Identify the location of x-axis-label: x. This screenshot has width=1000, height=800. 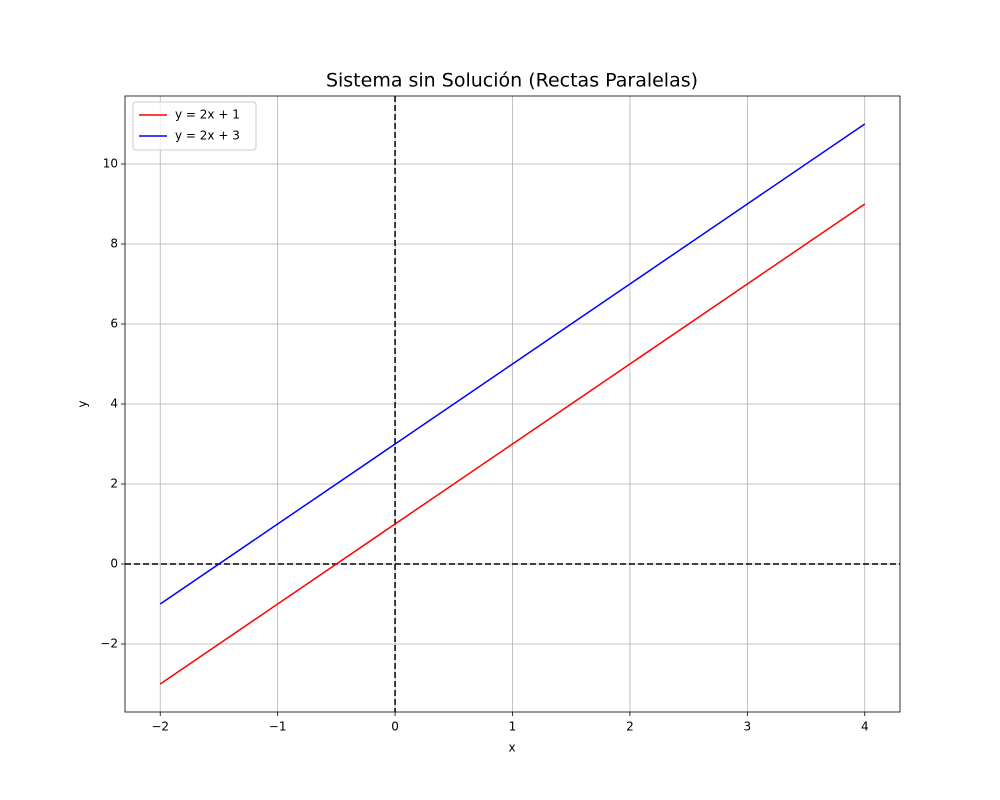
(511, 748).